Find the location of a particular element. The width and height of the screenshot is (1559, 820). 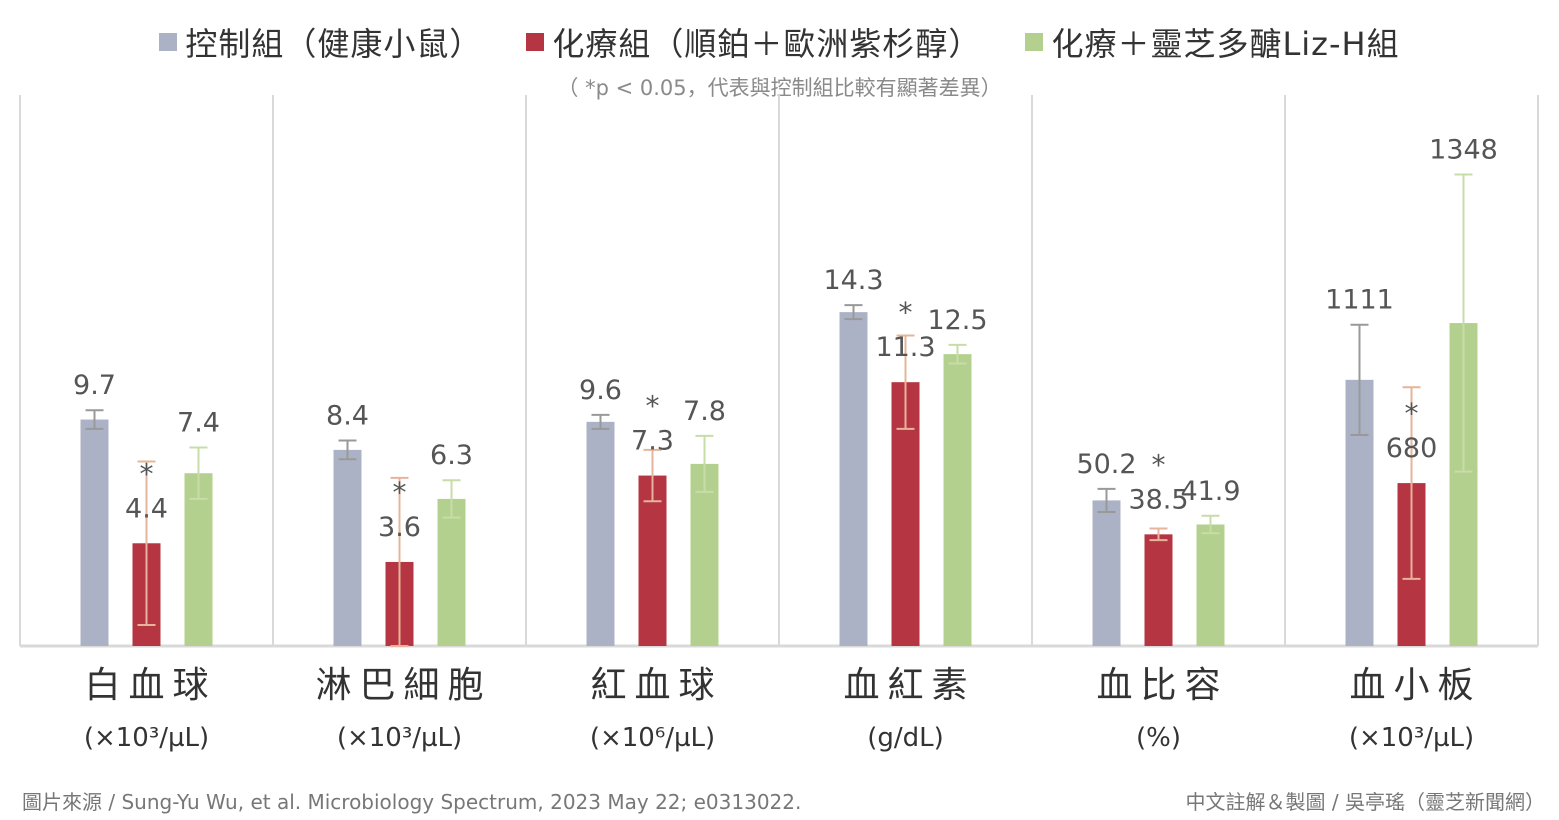

data-label: 50.2 is located at coordinates (1106, 464).